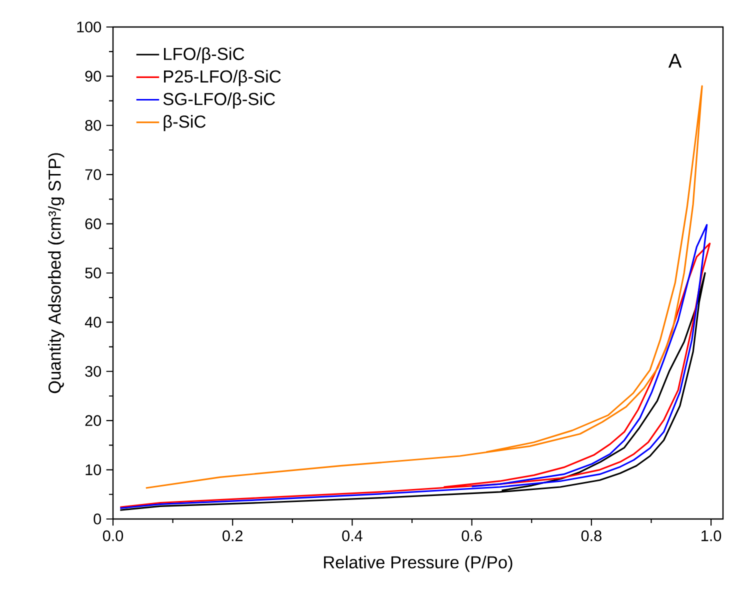 The width and height of the screenshot is (731, 599). Describe the element at coordinates (675, 61) in the screenshot. I see `annotation: A` at that location.